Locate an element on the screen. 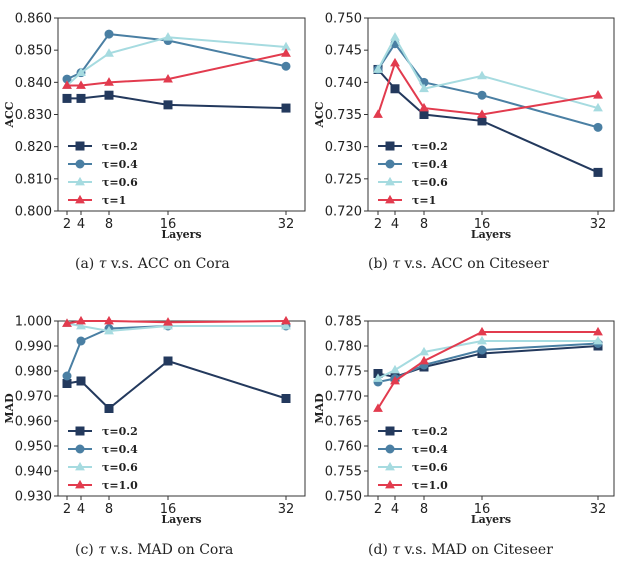  legend-label: τ=0.2 is located at coordinates (120, 431).